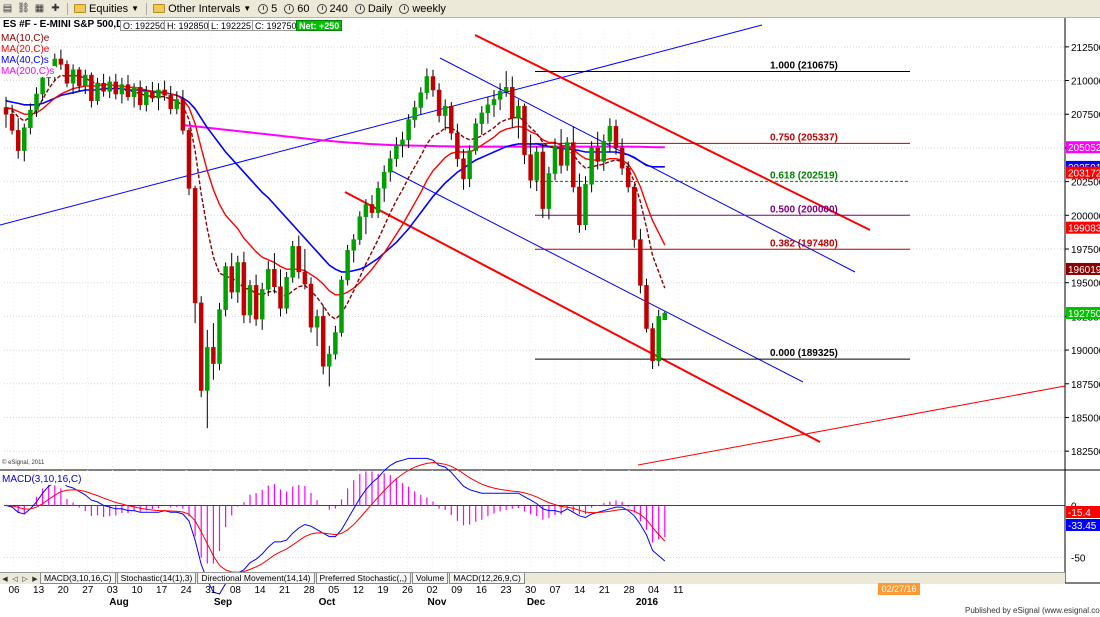  Describe the element at coordinates (15, 579) in the screenshot. I see `tab-prev-icon: ◁` at that location.